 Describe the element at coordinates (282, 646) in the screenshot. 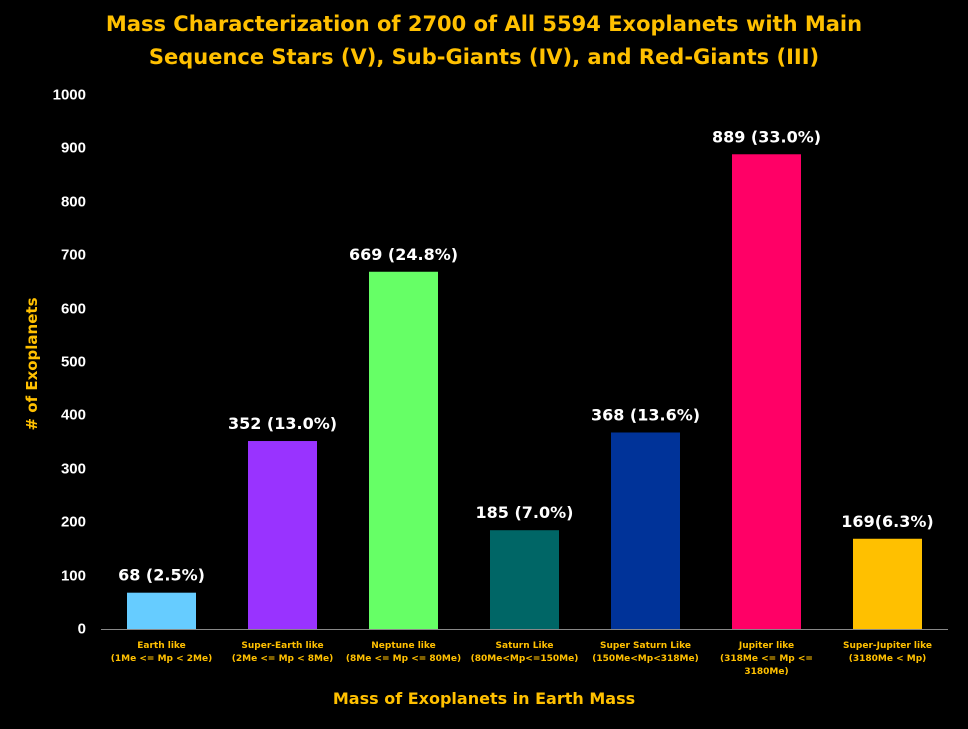

I see `x-tick-label-line: Super-Earth like` at that location.